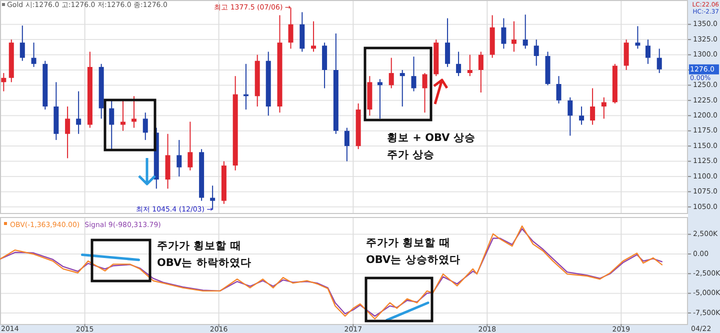 The width and height of the screenshot is (720, 333). Describe the element at coordinates (204, 262) in the screenshot. I see `annotation: OBV는 하락하였다` at that location.